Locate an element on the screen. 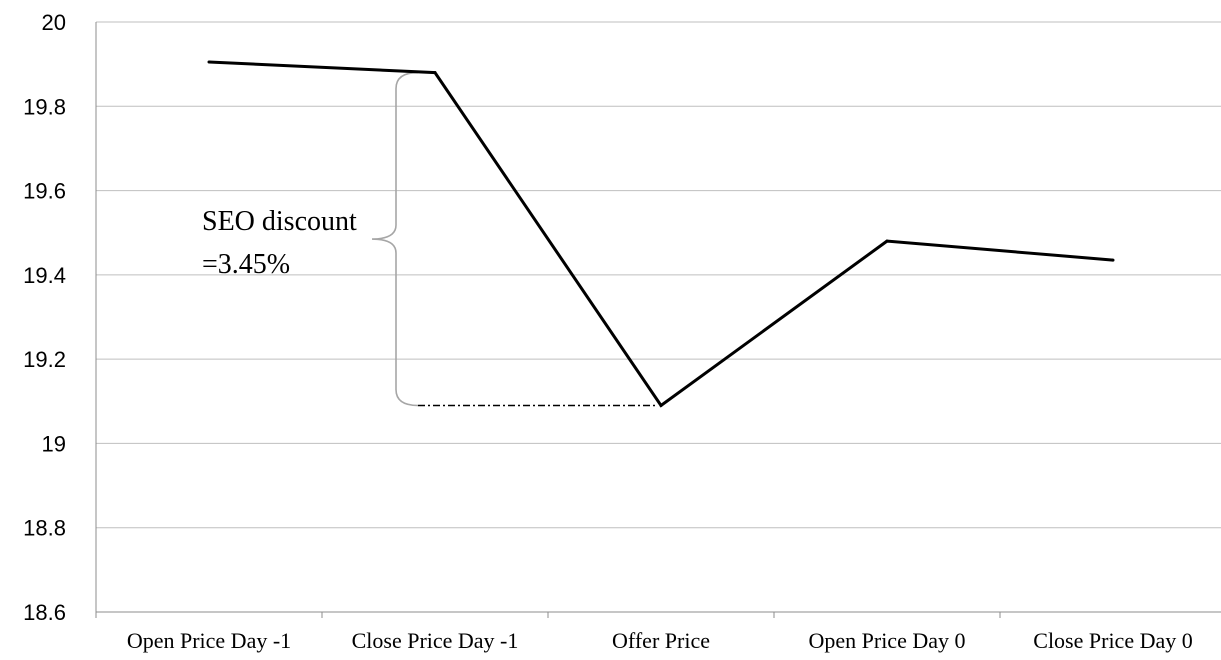  annotation-value: =3.45% is located at coordinates (246, 264).